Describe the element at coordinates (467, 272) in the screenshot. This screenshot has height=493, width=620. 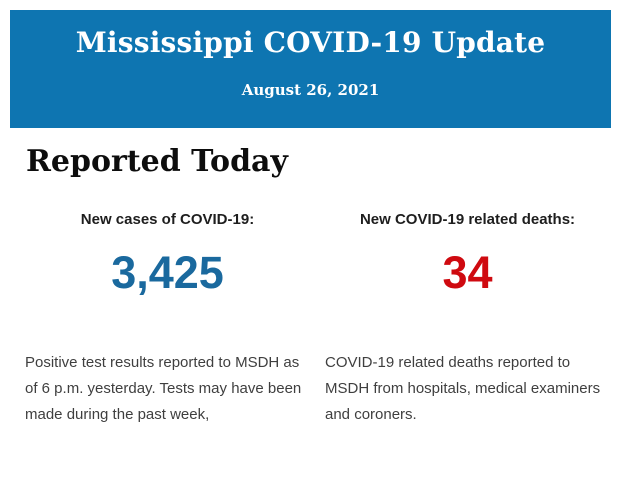
I see `new-deaths-value: 34` at that location.